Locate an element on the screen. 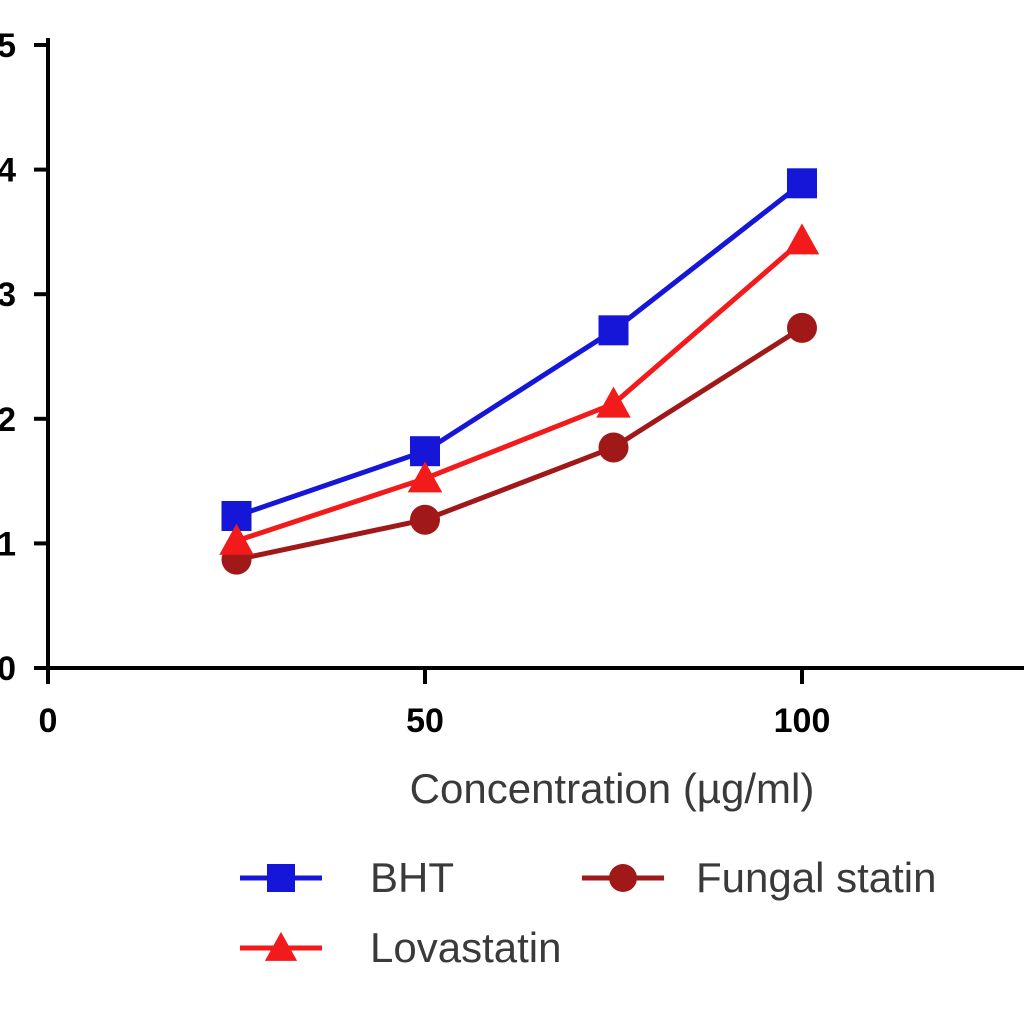 The height and width of the screenshot is (1024, 1024). legend-marker-lovastatin is located at coordinates (281, 946).